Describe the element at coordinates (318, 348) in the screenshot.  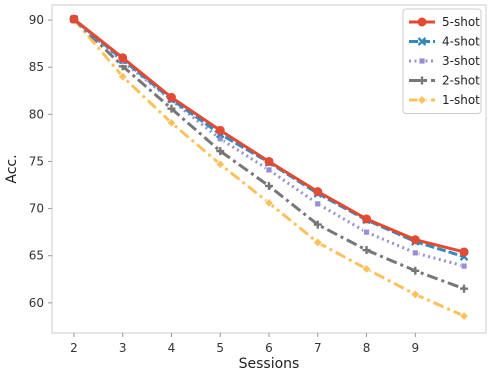
I see `x-tick-label: 7` at that location.